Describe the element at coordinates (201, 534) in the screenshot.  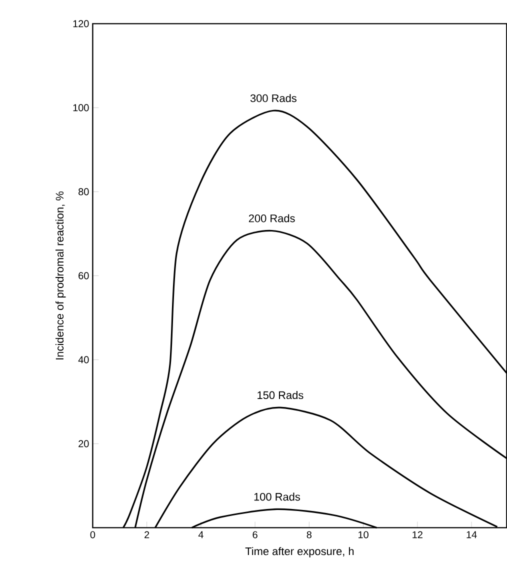
I see `x-tick-label: 4` at that location.